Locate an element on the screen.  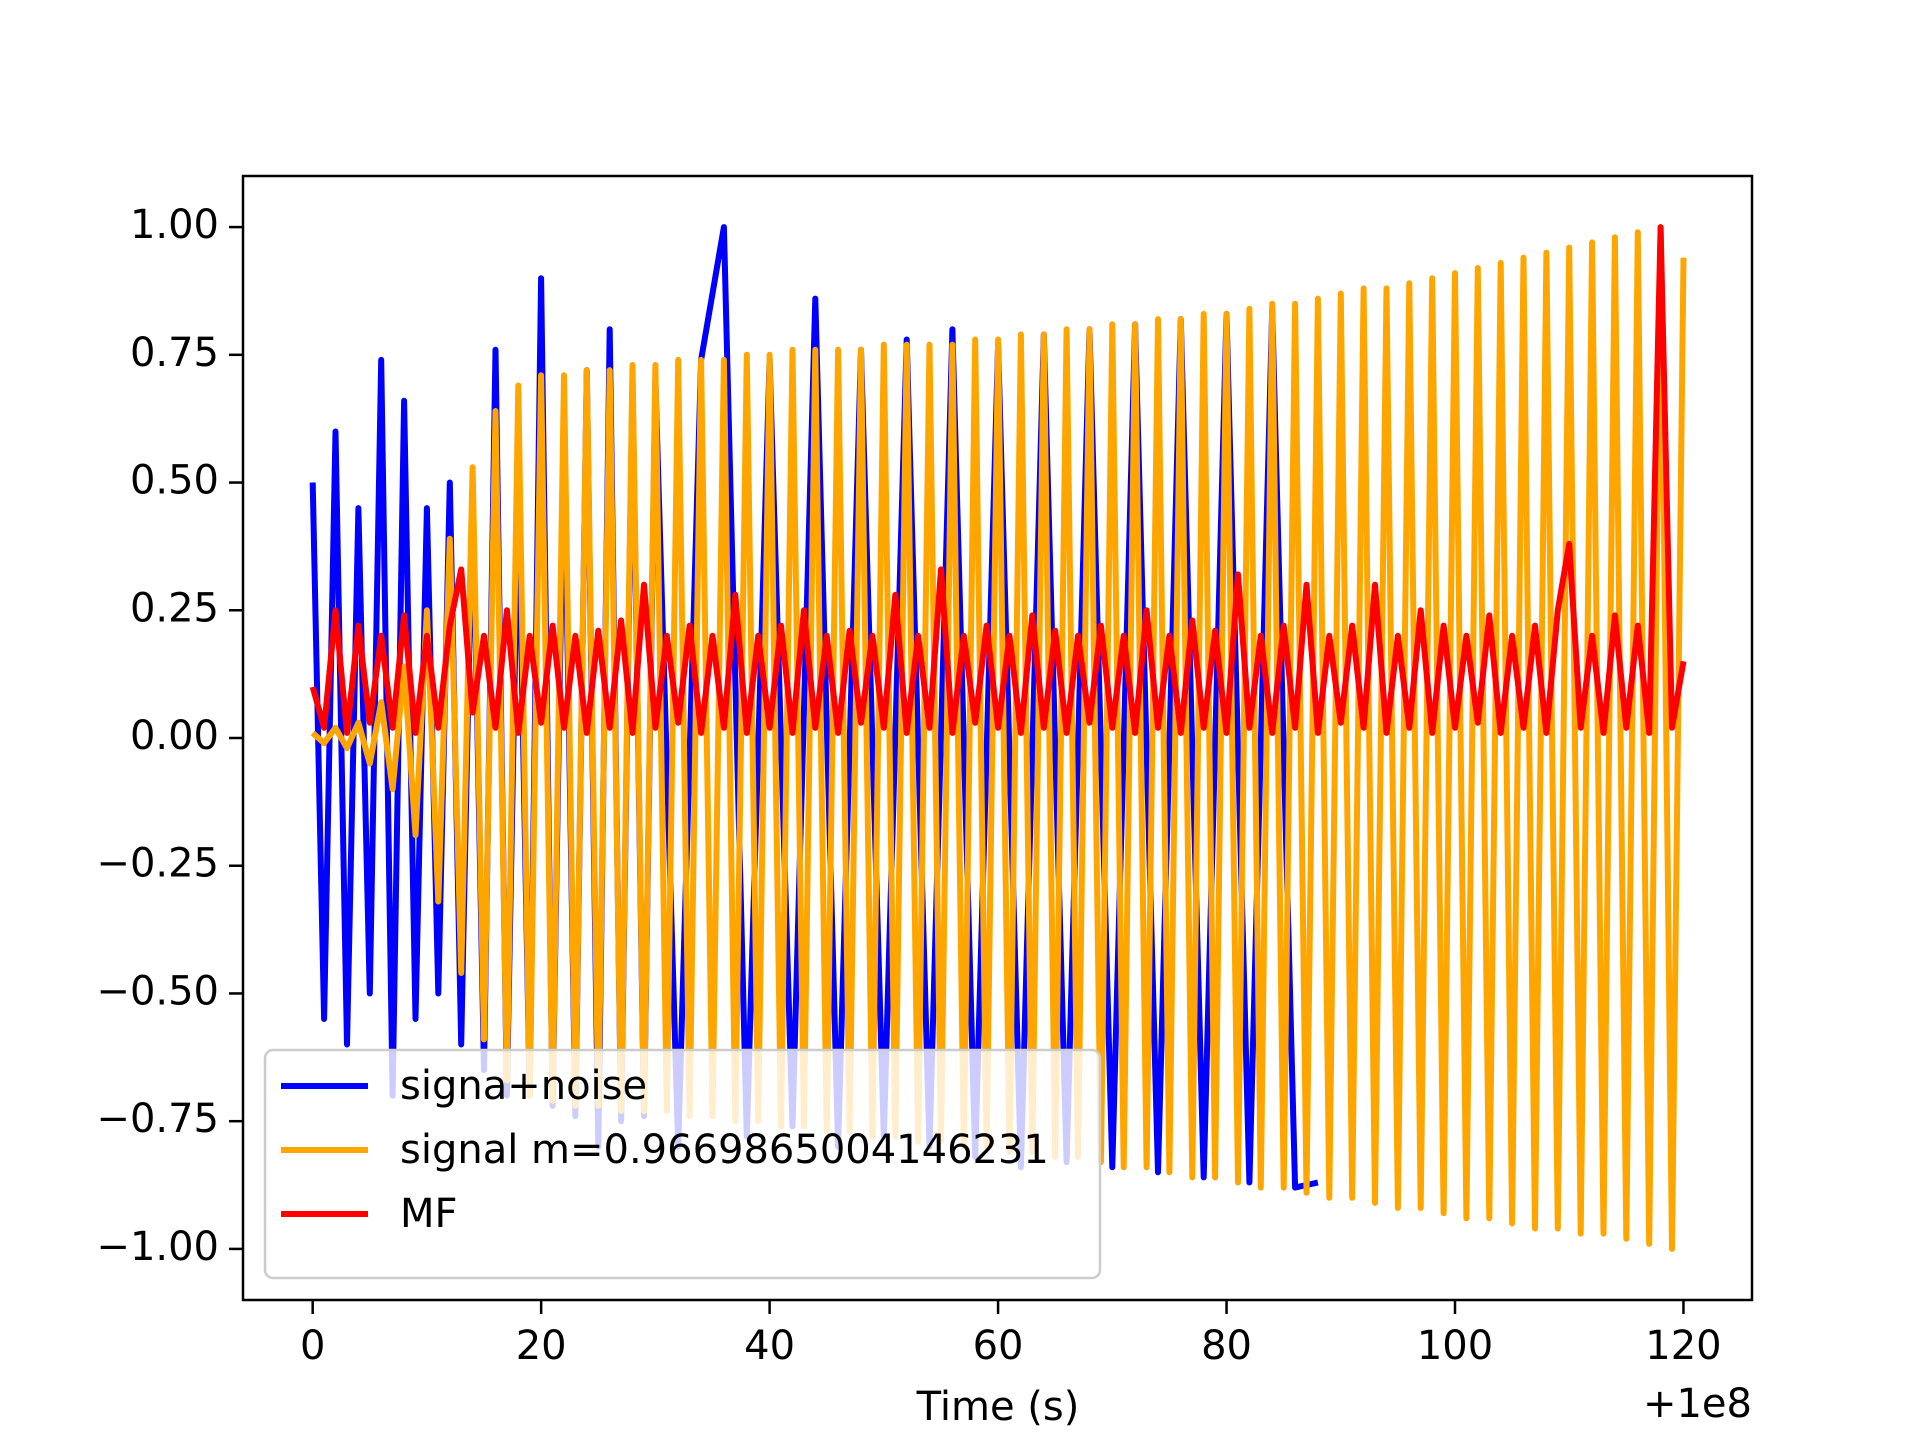
y-tick-label: −0.50 is located at coordinates (157, 991).